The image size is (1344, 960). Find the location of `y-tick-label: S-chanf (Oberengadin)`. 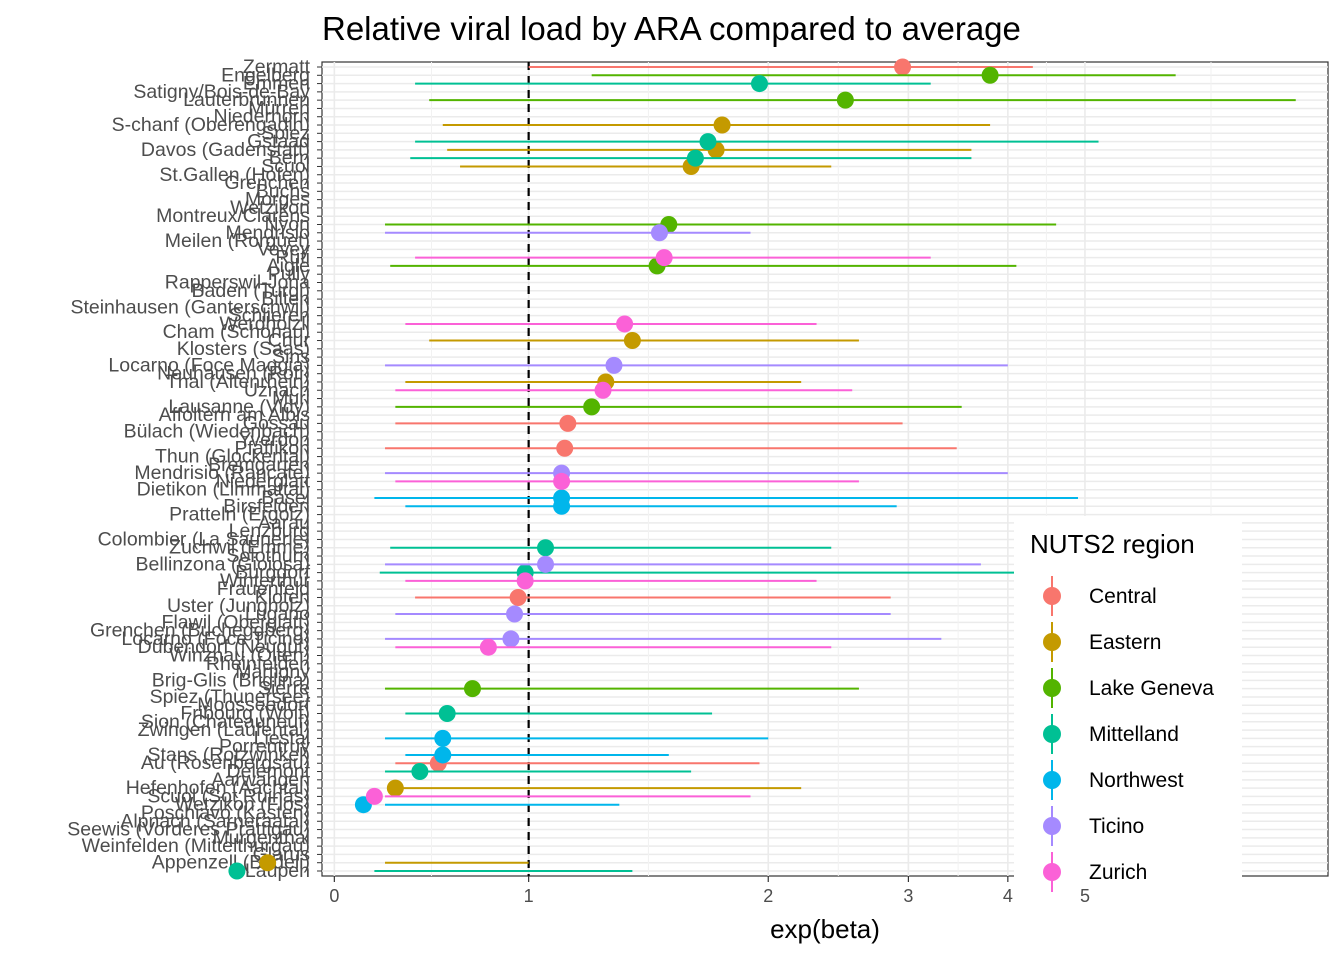

y-tick-label: S-chanf (Oberengadin) is located at coordinates (211, 125).